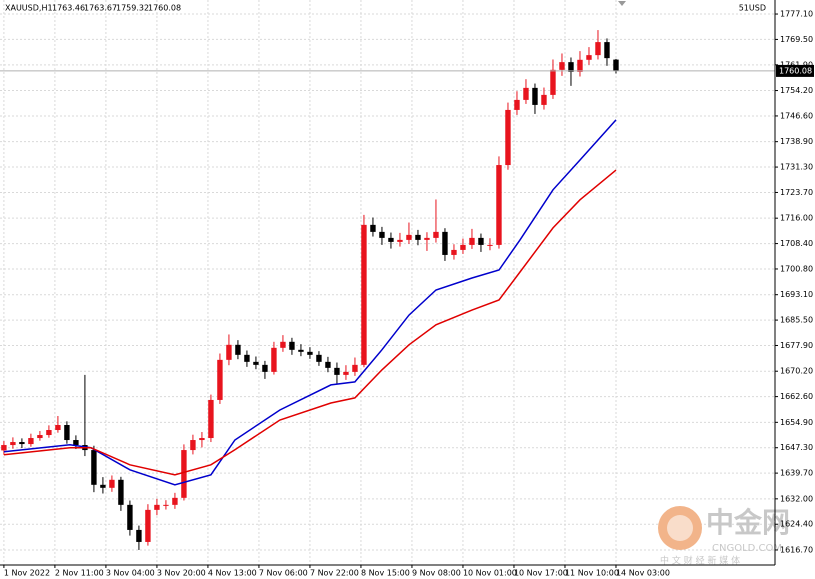 This screenshot has height=579, width=815. I want to click on y-tick-label: 1738.90, so click(796, 141).